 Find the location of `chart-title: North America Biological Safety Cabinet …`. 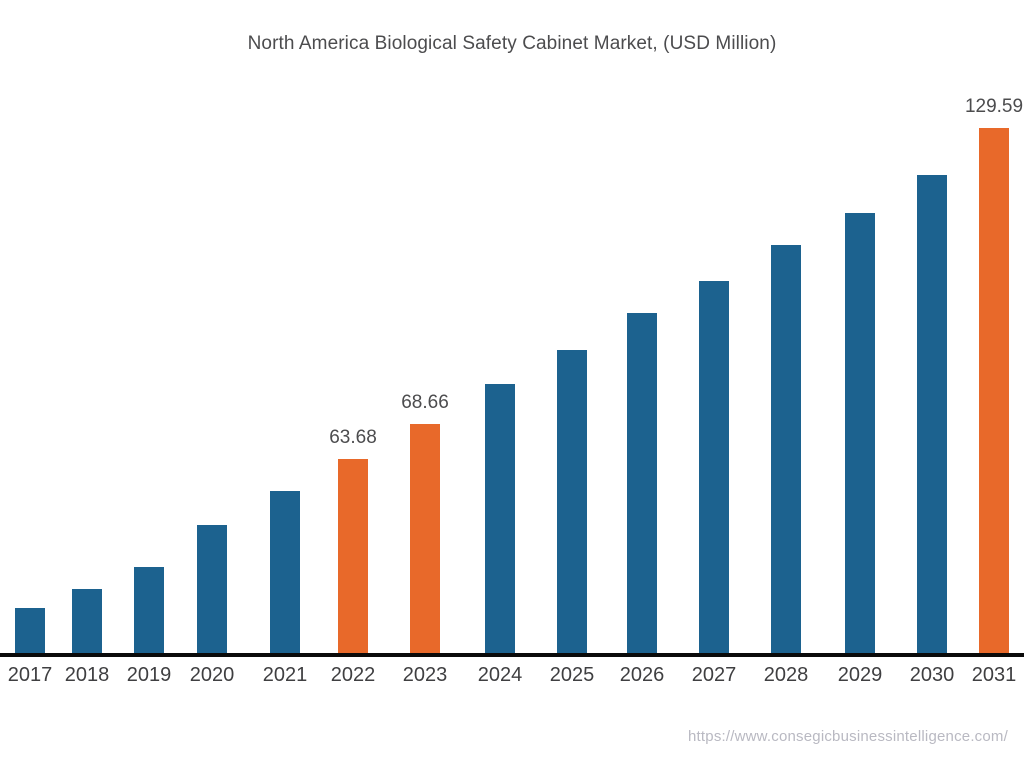

chart-title: North America Biological Safety Cabinet … is located at coordinates (512, 43).